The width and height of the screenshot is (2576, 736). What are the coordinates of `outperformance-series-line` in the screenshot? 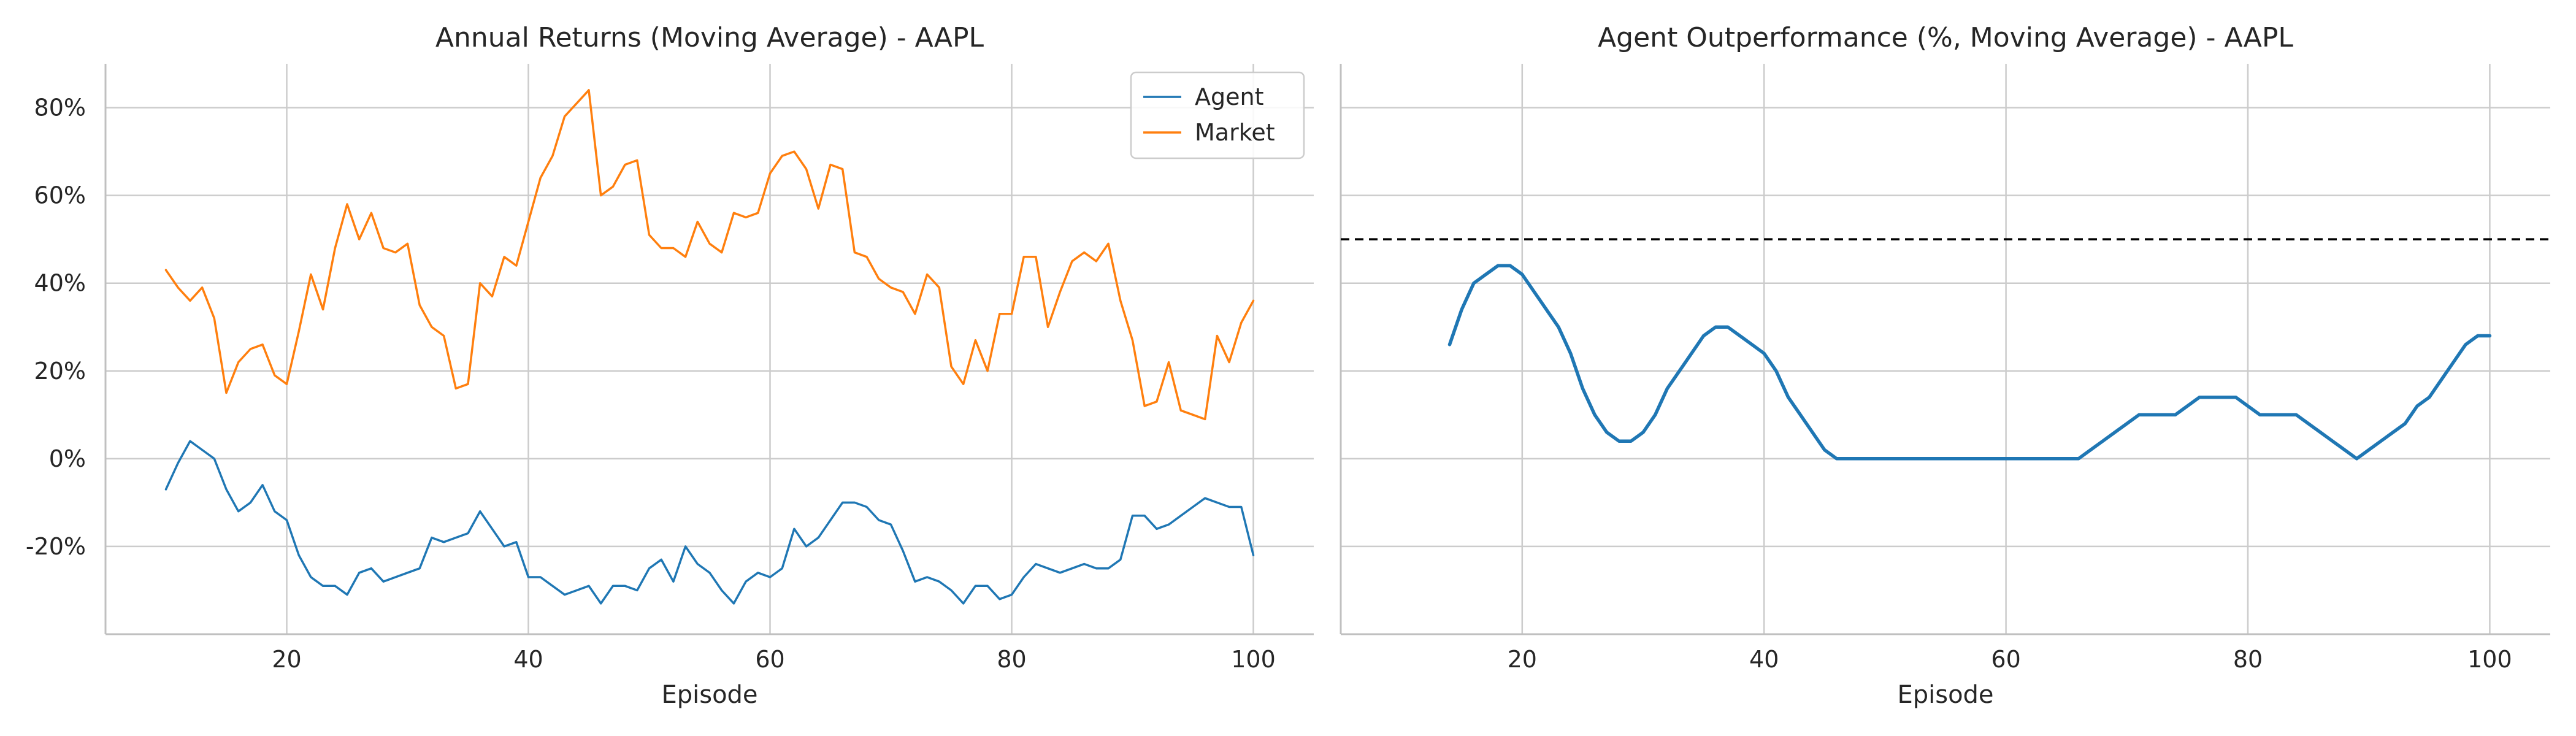 It's located at (1969, 362).